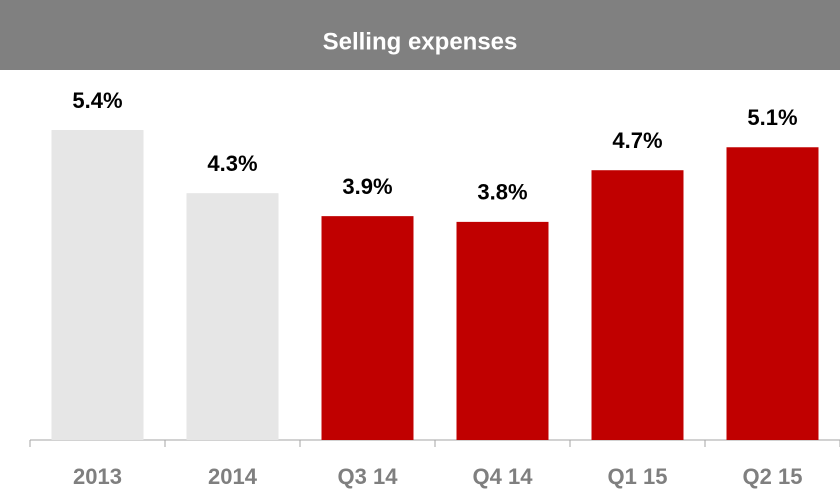  What do you see at coordinates (503, 476) in the screenshot?
I see `x-tick-label: Q4 14` at bounding box center [503, 476].